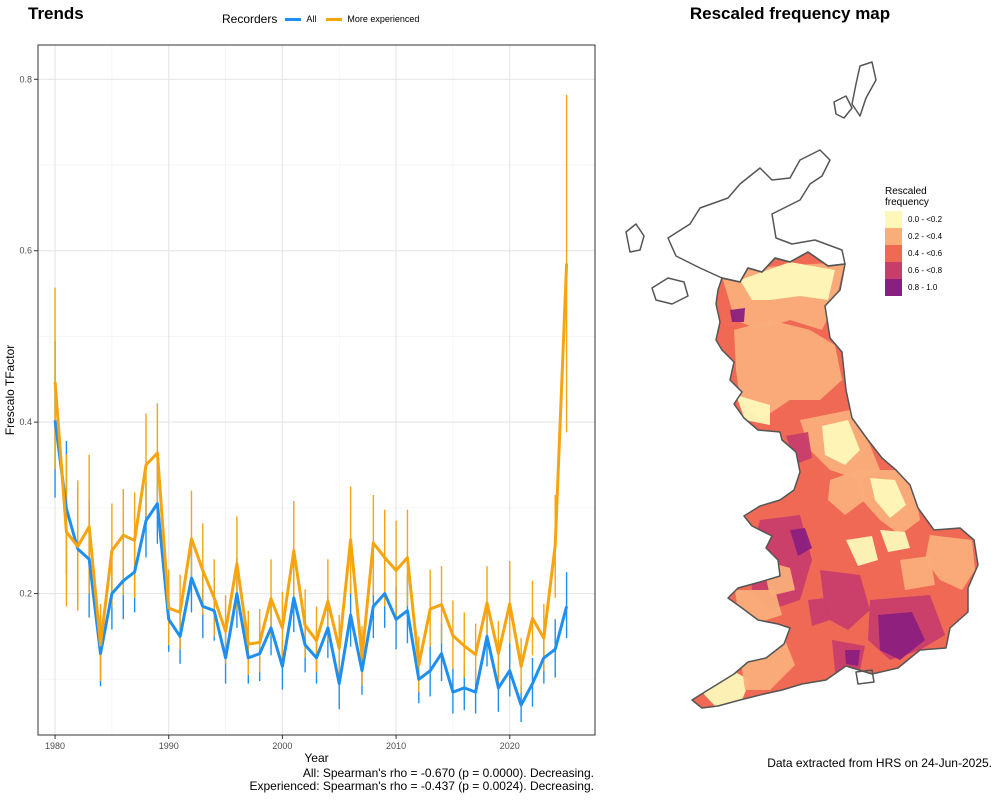  Describe the element at coordinates (25, 251) in the screenshot. I see `y-tick-label: 0.6` at that location.